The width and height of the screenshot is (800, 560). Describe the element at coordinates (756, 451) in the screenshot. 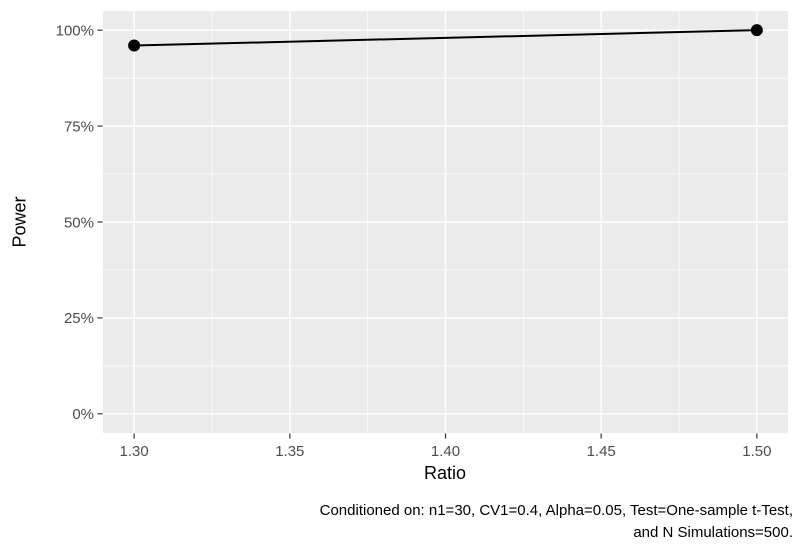

I see `x-tick-label: 1.50` at that location.